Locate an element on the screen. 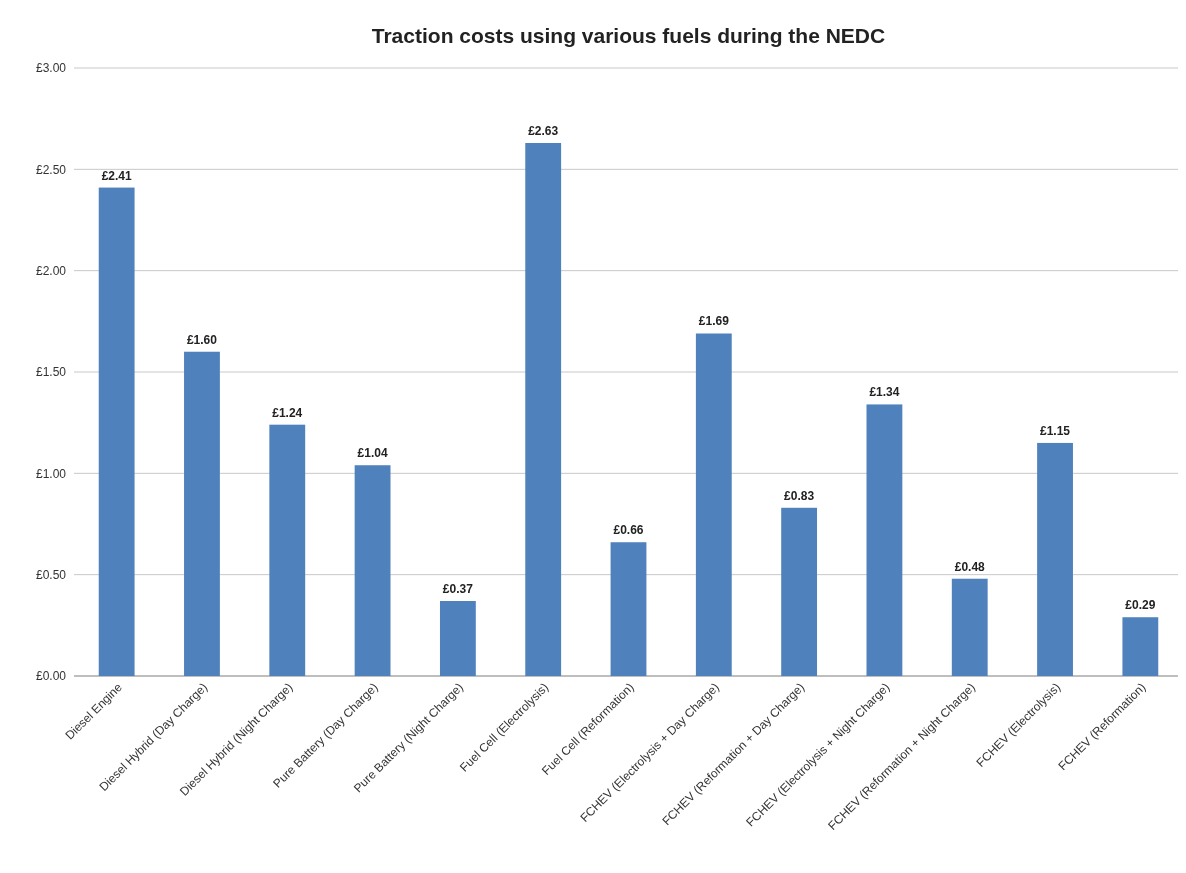 The width and height of the screenshot is (1186, 873). data-label: £0.29 is located at coordinates (1140, 605).